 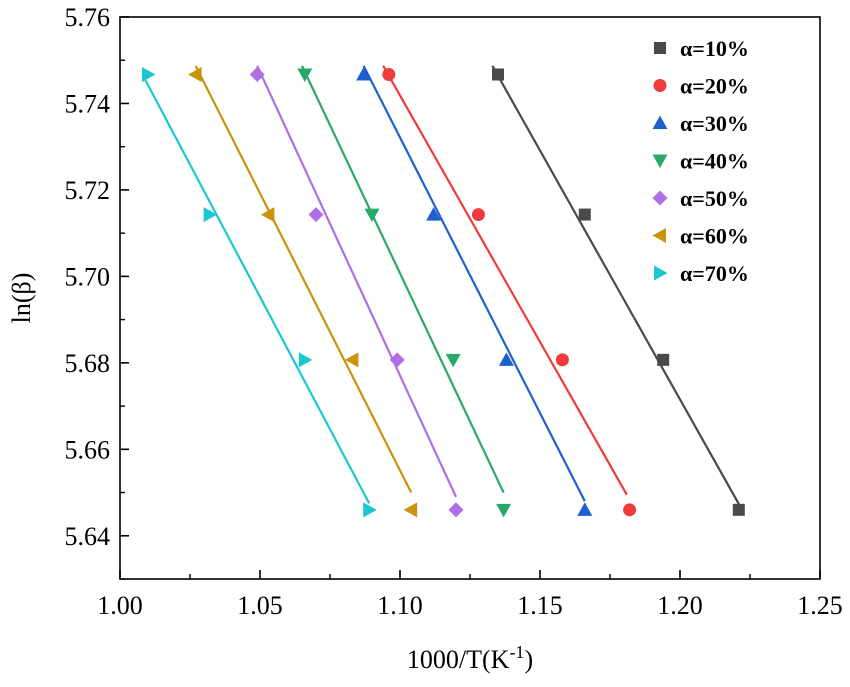 I want to click on x-tick-label: 1.15, so click(x=540, y=605).